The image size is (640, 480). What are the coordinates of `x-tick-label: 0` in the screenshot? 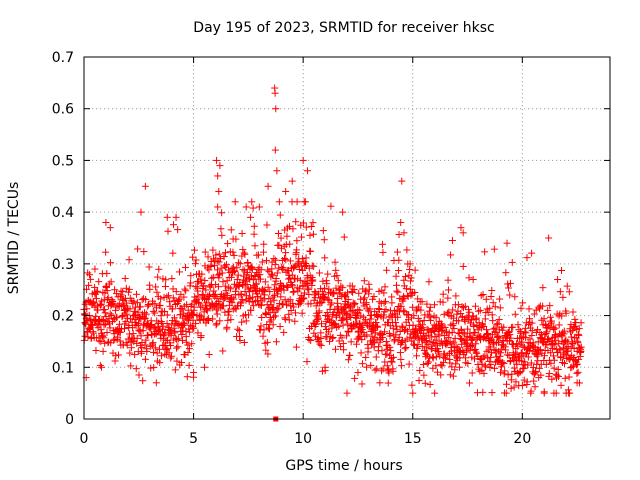 It's located at (84, 439).